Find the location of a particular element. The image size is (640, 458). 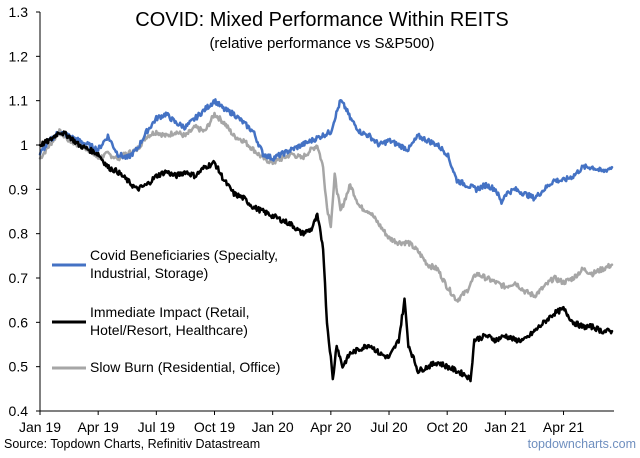

y-tick-label: 1.2 is located at coordinates (19, 56).